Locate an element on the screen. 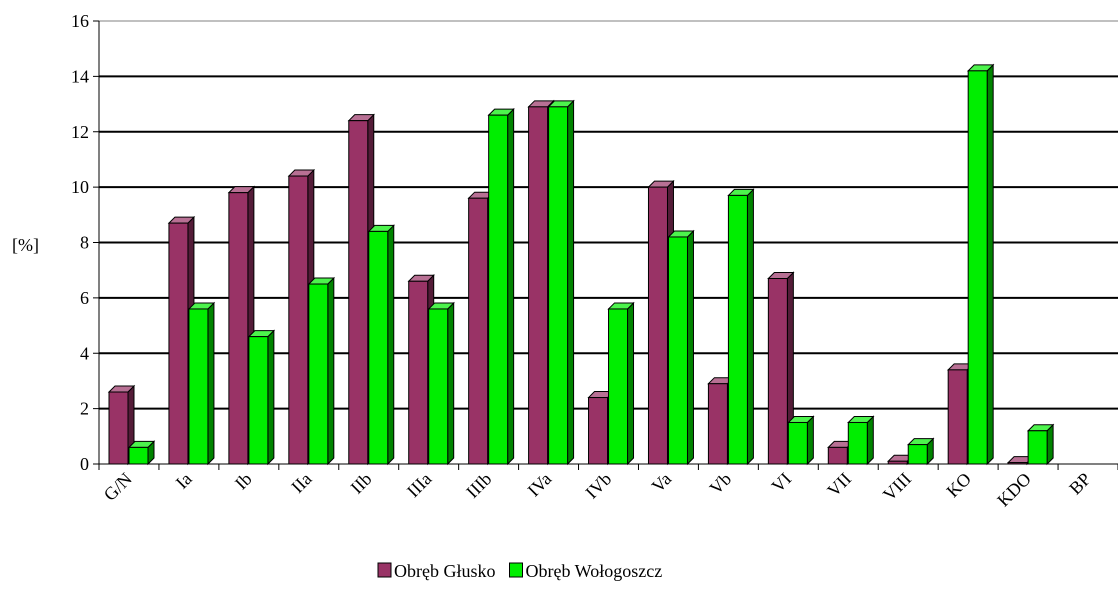 This screenshot has height=599, width=1118. y-tick-label: 6 is located at coordinates (84, 298).